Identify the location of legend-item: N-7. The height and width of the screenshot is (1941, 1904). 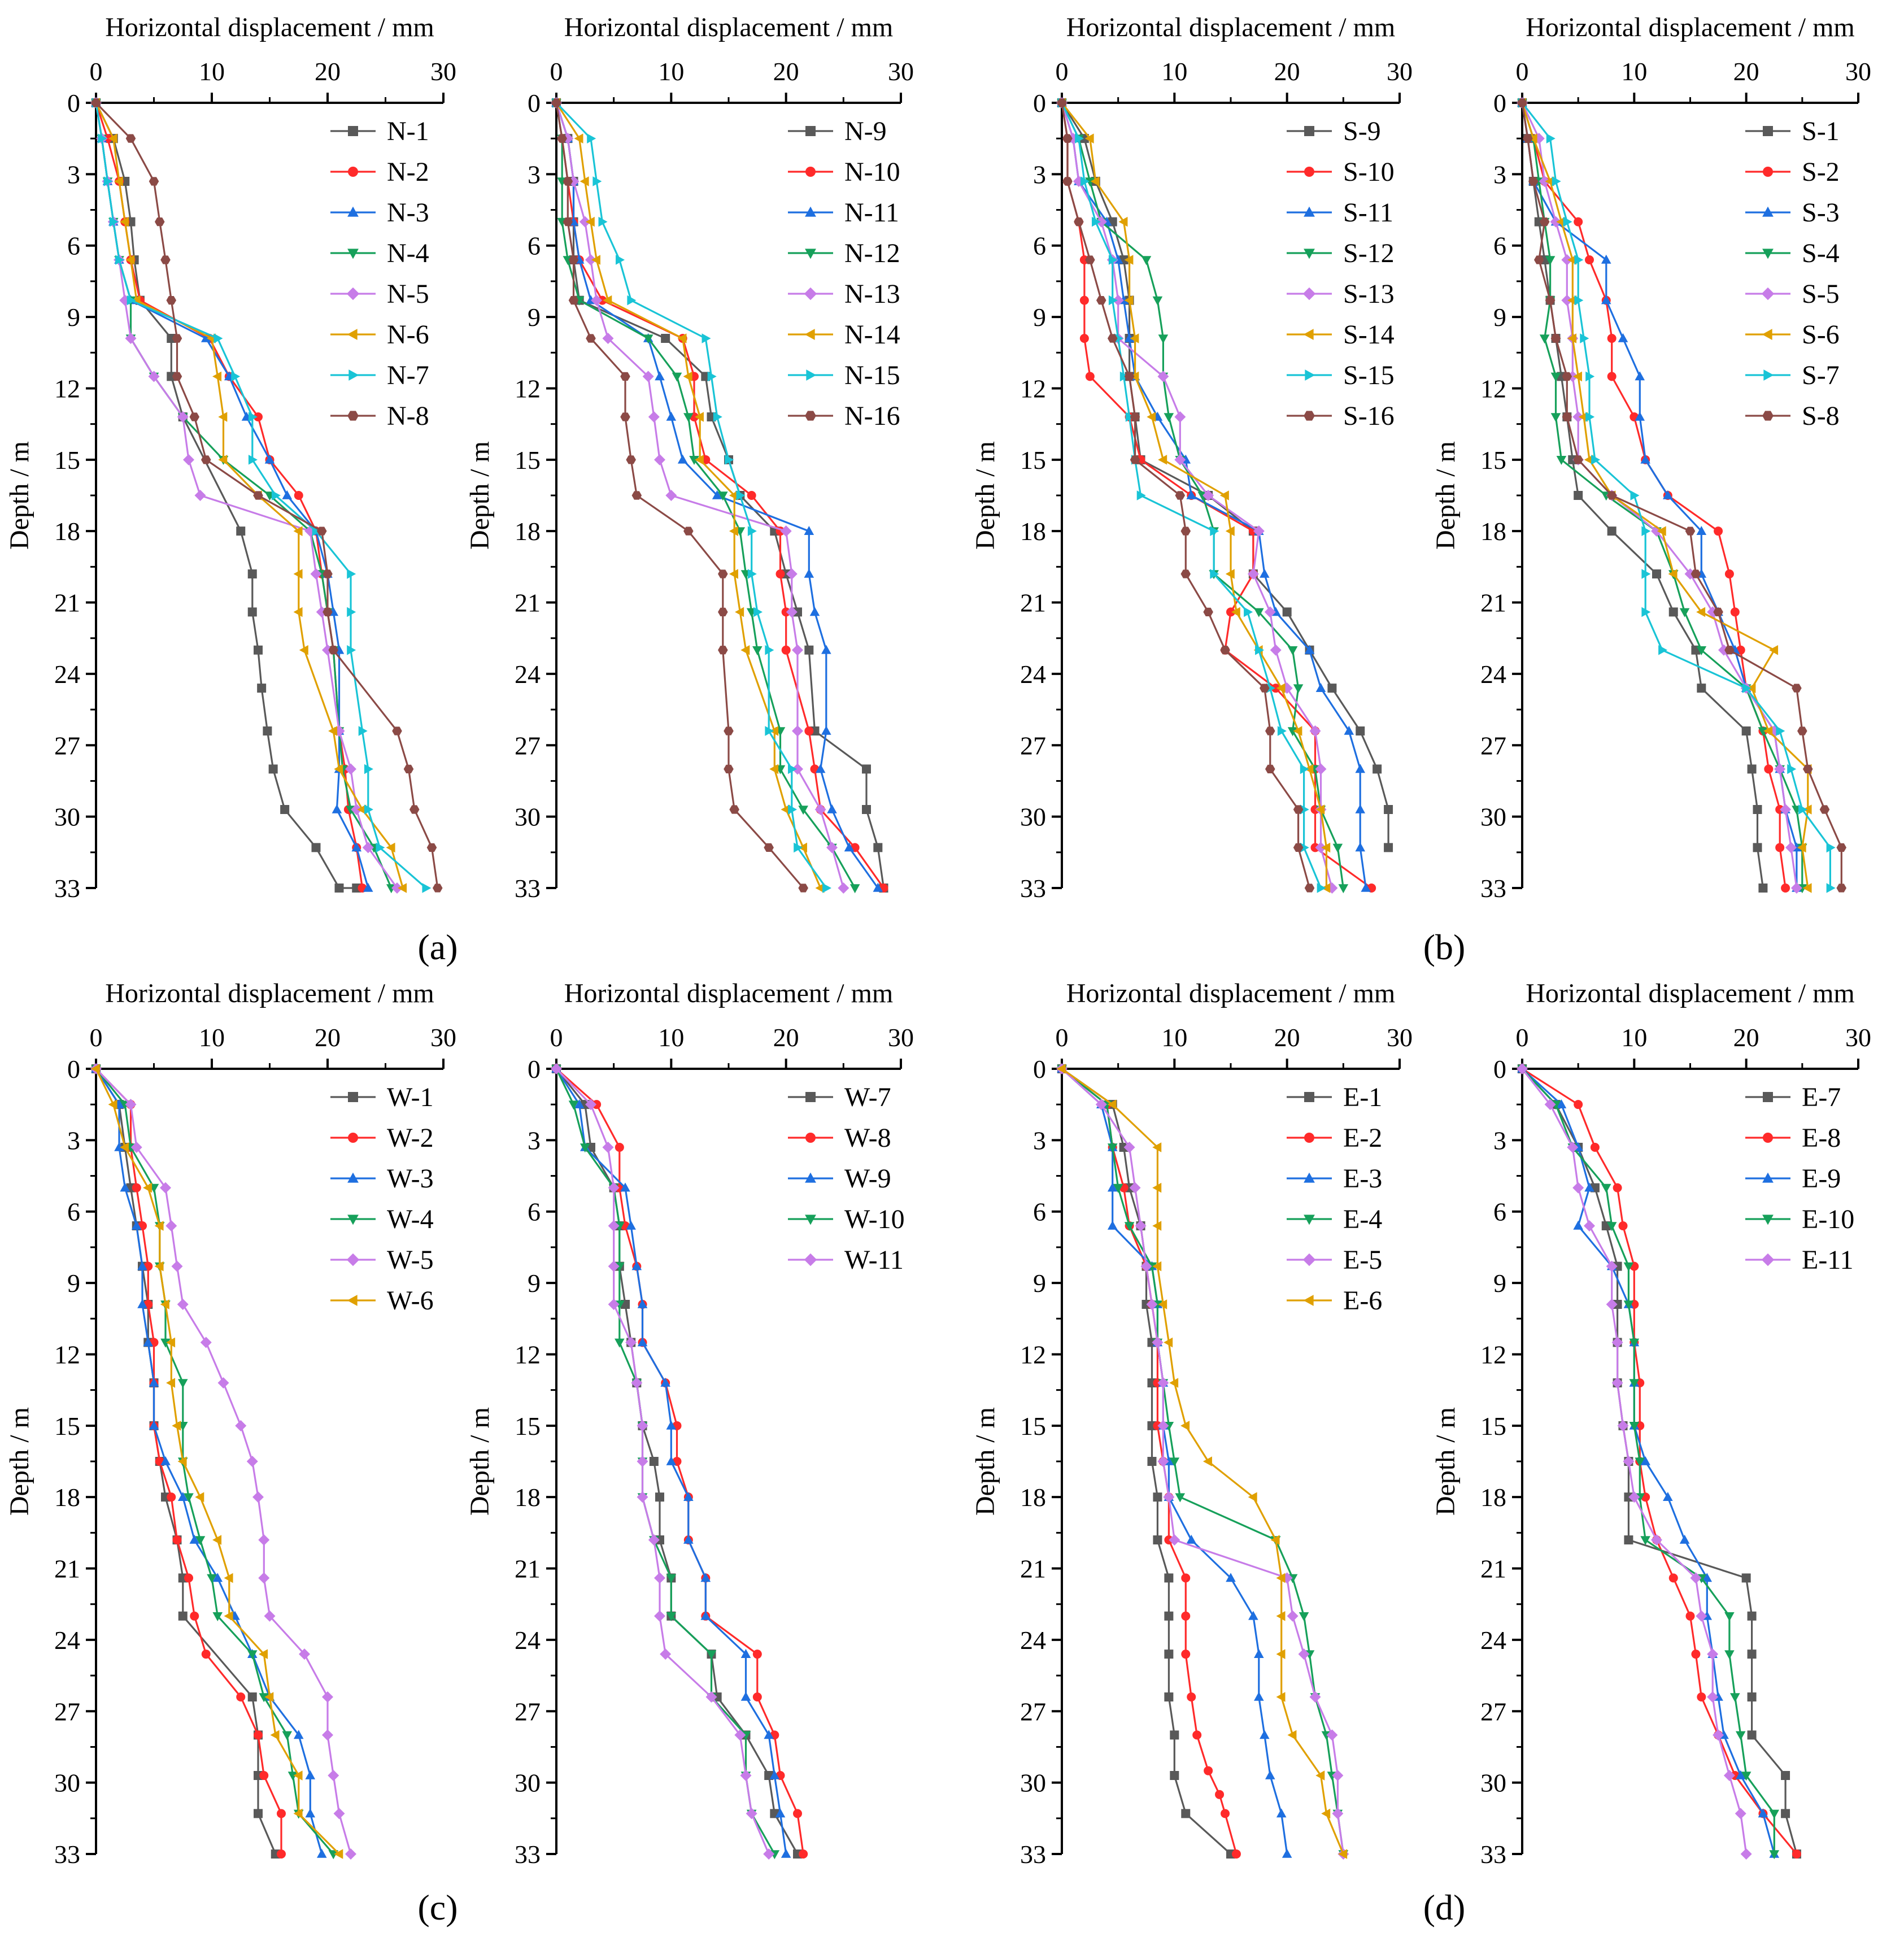
(379, 375).